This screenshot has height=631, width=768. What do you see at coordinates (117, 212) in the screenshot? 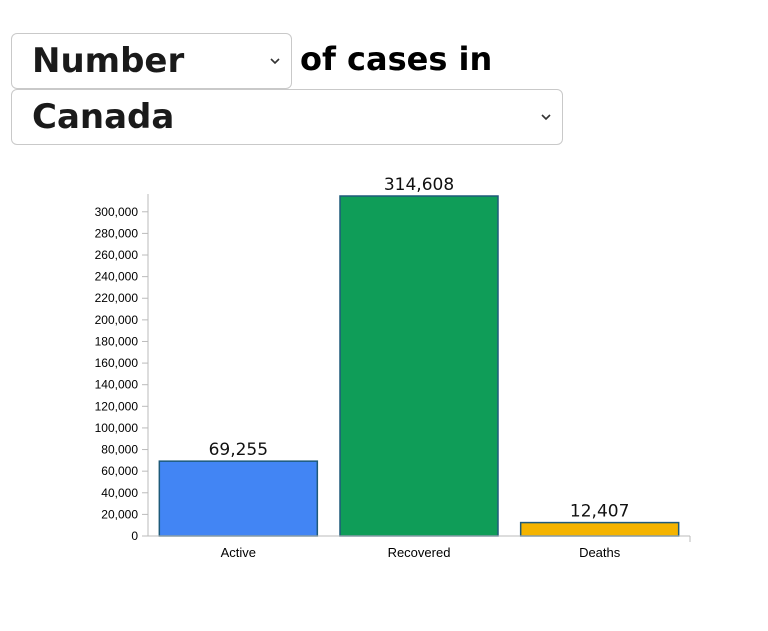
I see `y-tick-label: 300,000` at bounding box center [117, 212].